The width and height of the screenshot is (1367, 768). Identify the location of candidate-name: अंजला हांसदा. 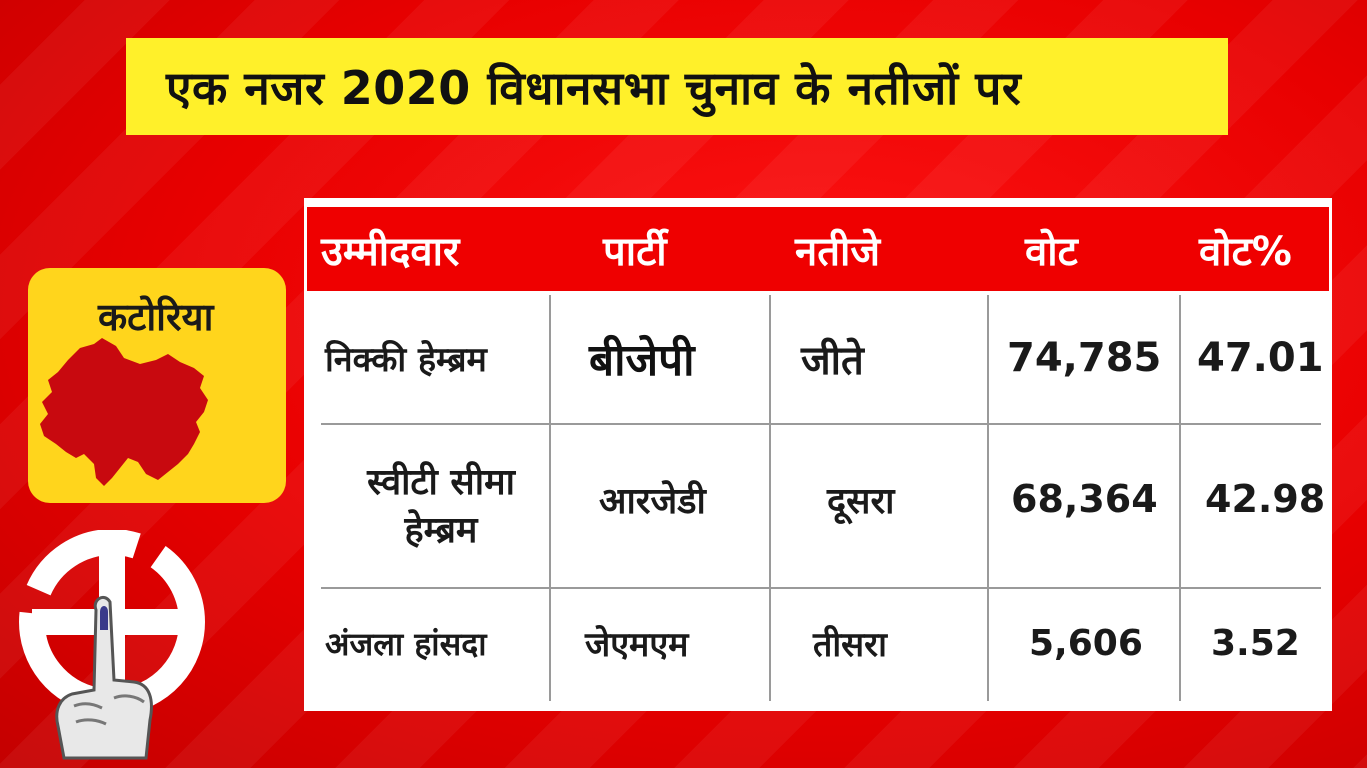
(406, 643).